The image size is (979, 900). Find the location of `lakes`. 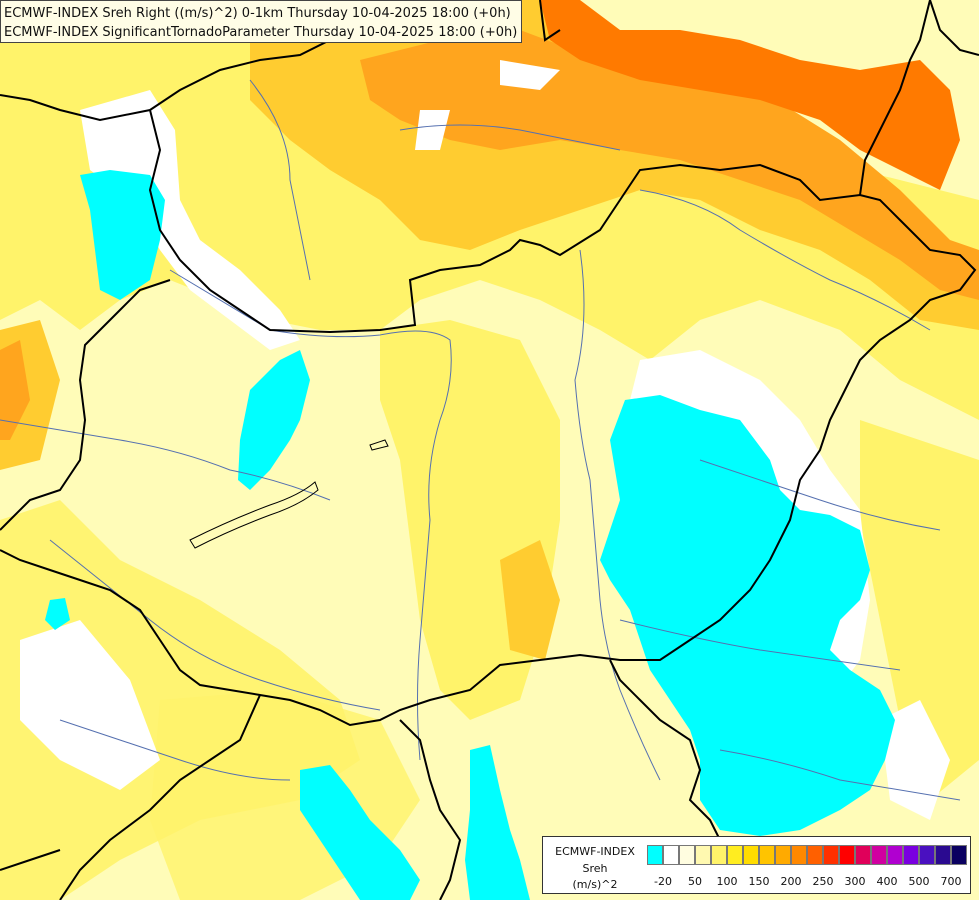

lakes is located at coordinates (289, 494).